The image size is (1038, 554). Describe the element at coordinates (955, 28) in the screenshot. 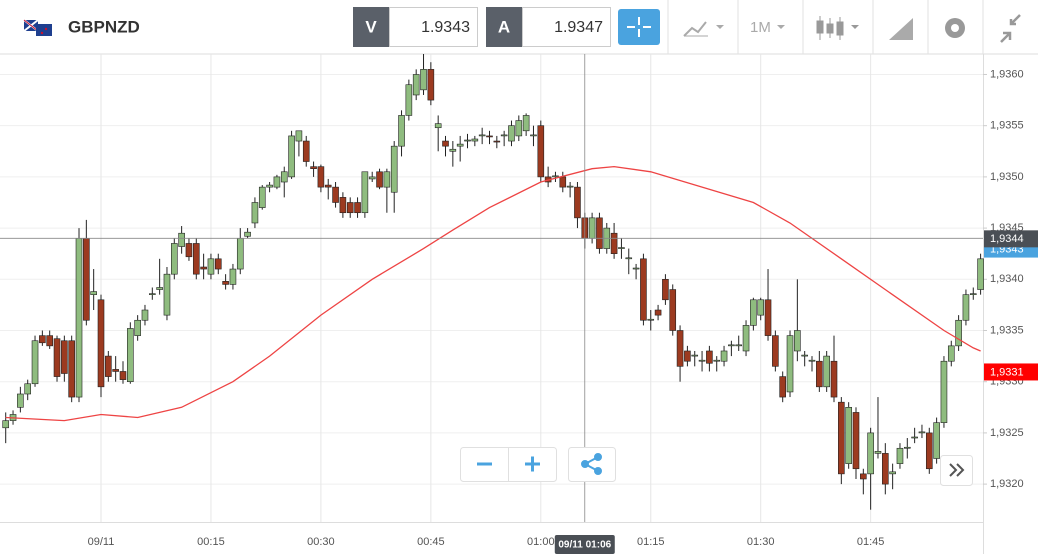

I see `settings-button` at that location.